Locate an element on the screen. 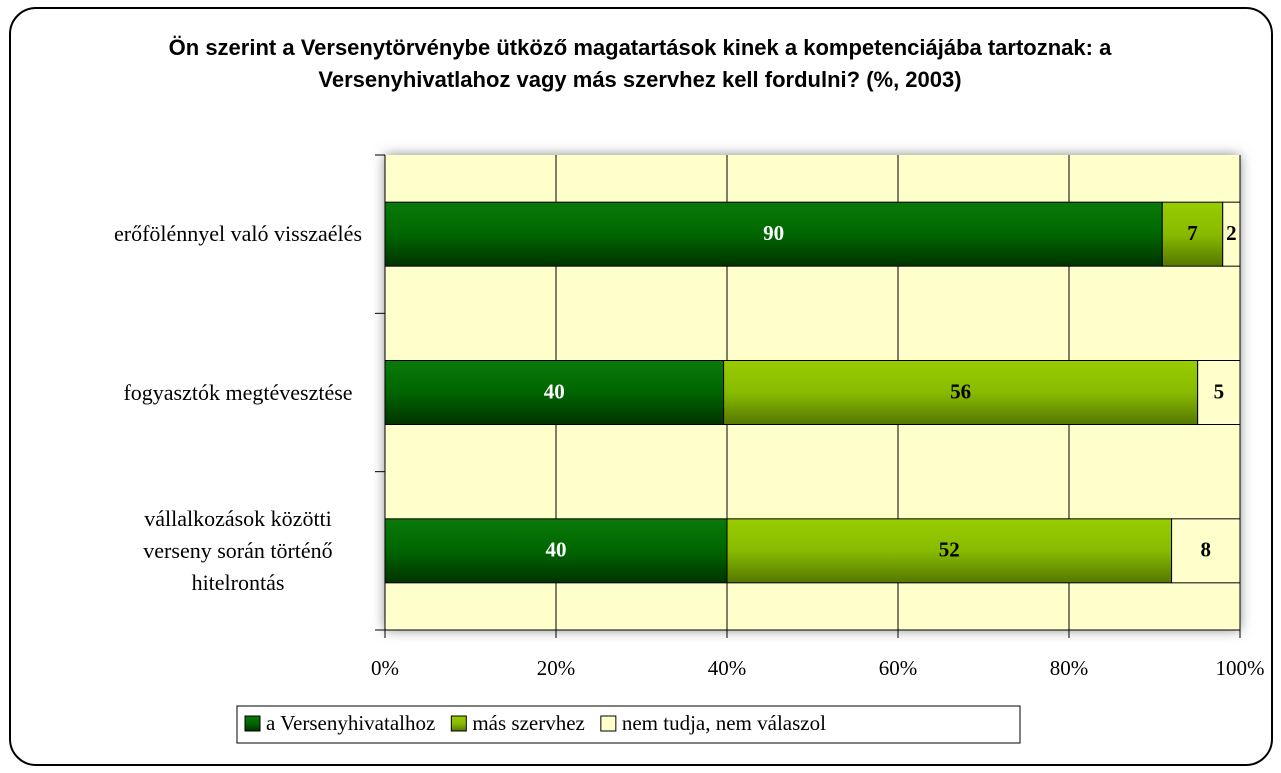 This screenshot has width=1281, height=773. x-tick-label: 80% is located at coordinates (1069, 668).